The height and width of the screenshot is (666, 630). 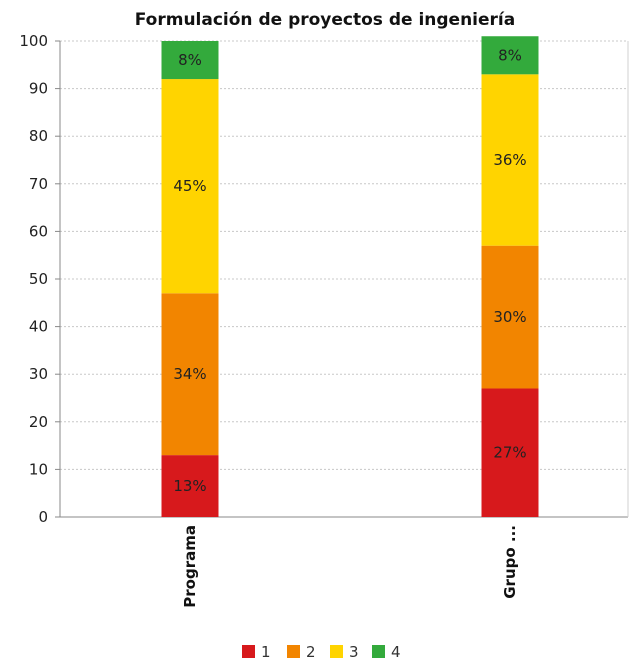 I want to click on y-tick-label: 40, so click(x=38, y=327).